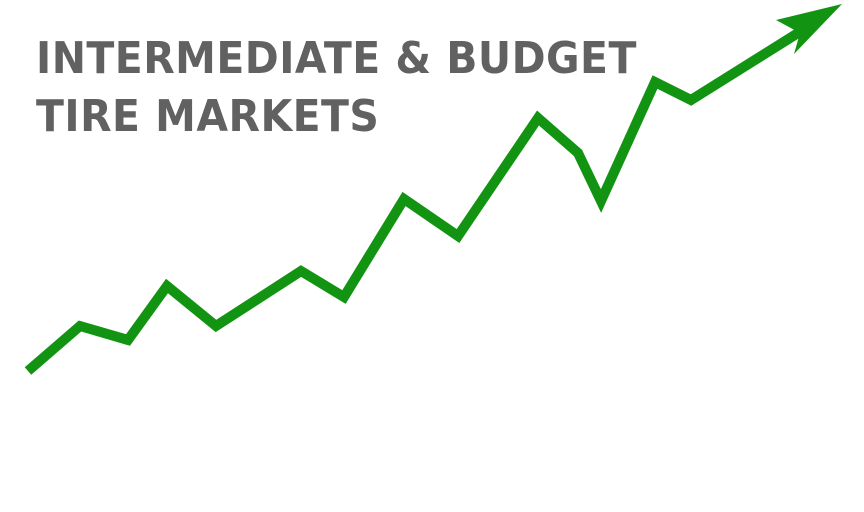 The image size is (864, 512). What do you see at coordinates (336, 58) in the screenshot?
I see `title-line-1: INTERMEDIATE & BUDGET` at bounding box center [336, 58].